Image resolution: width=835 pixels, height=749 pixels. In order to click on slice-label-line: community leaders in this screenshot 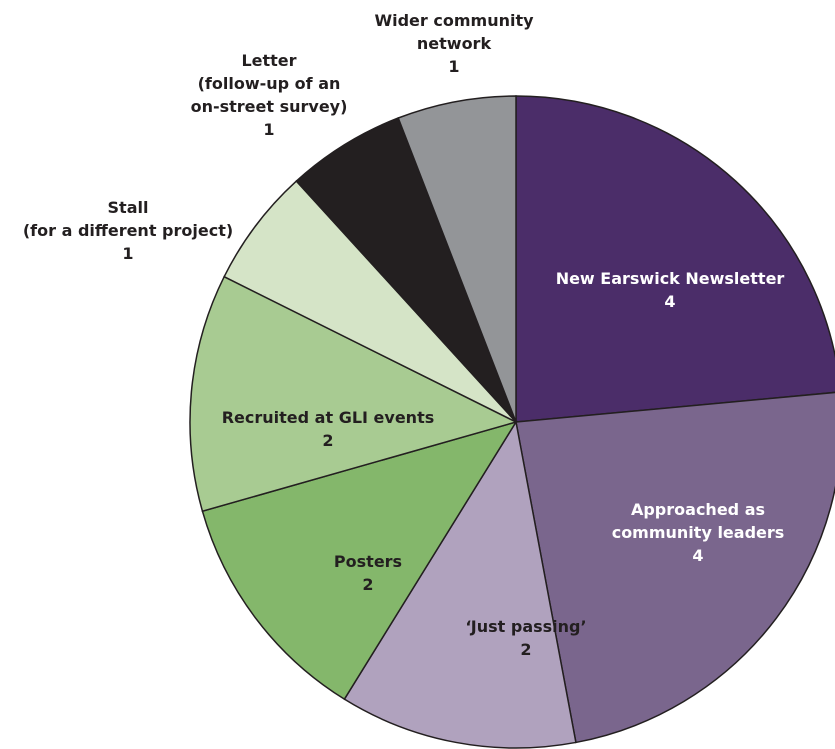, I will do `click(698, 532)`.